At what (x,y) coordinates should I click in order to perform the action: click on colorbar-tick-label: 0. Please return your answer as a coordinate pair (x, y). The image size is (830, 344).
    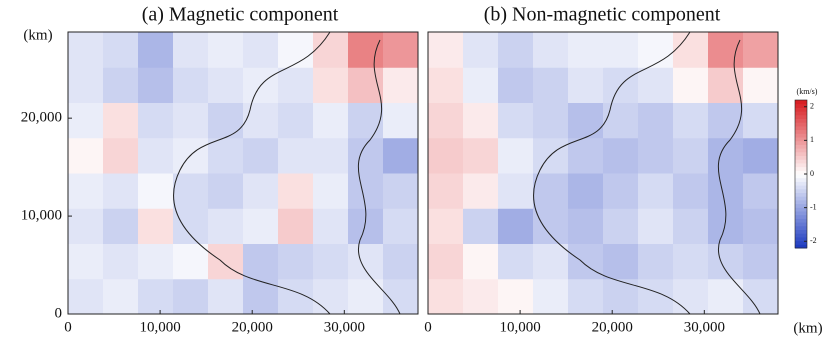
    Looking at the image, I should click on (812, 173).